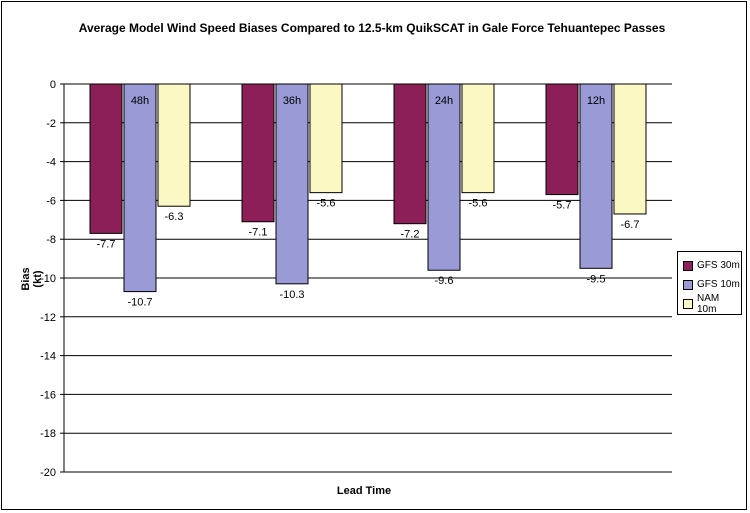 The height and width of the screenshot is (513, 750). Describe the element at coordinates (596, 101) in the screenshot. I see `category-label: 12h` at that location.